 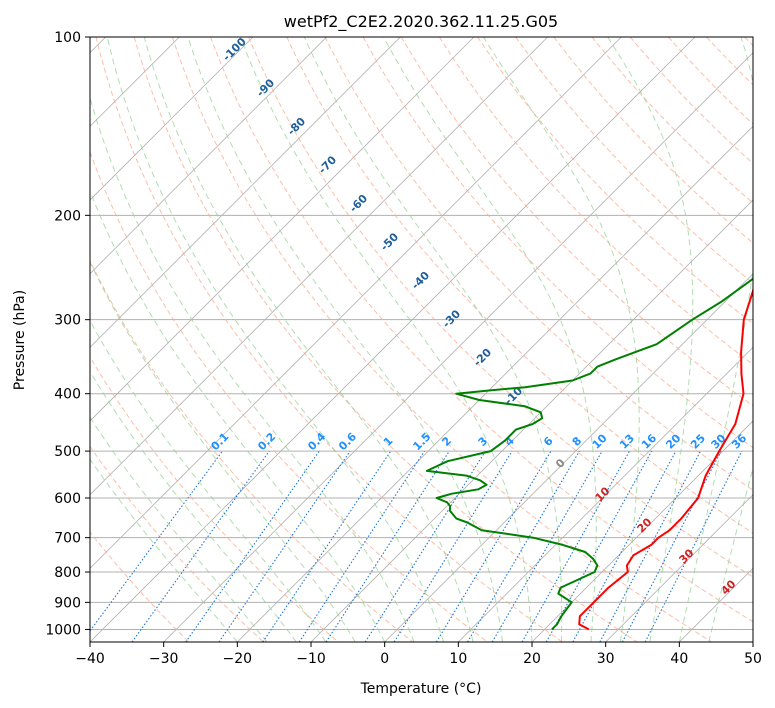 What do you see at coordinates (67, 603) in the screenshot?
I see `y-tick-label: 900` at bounding box center [67, 603].